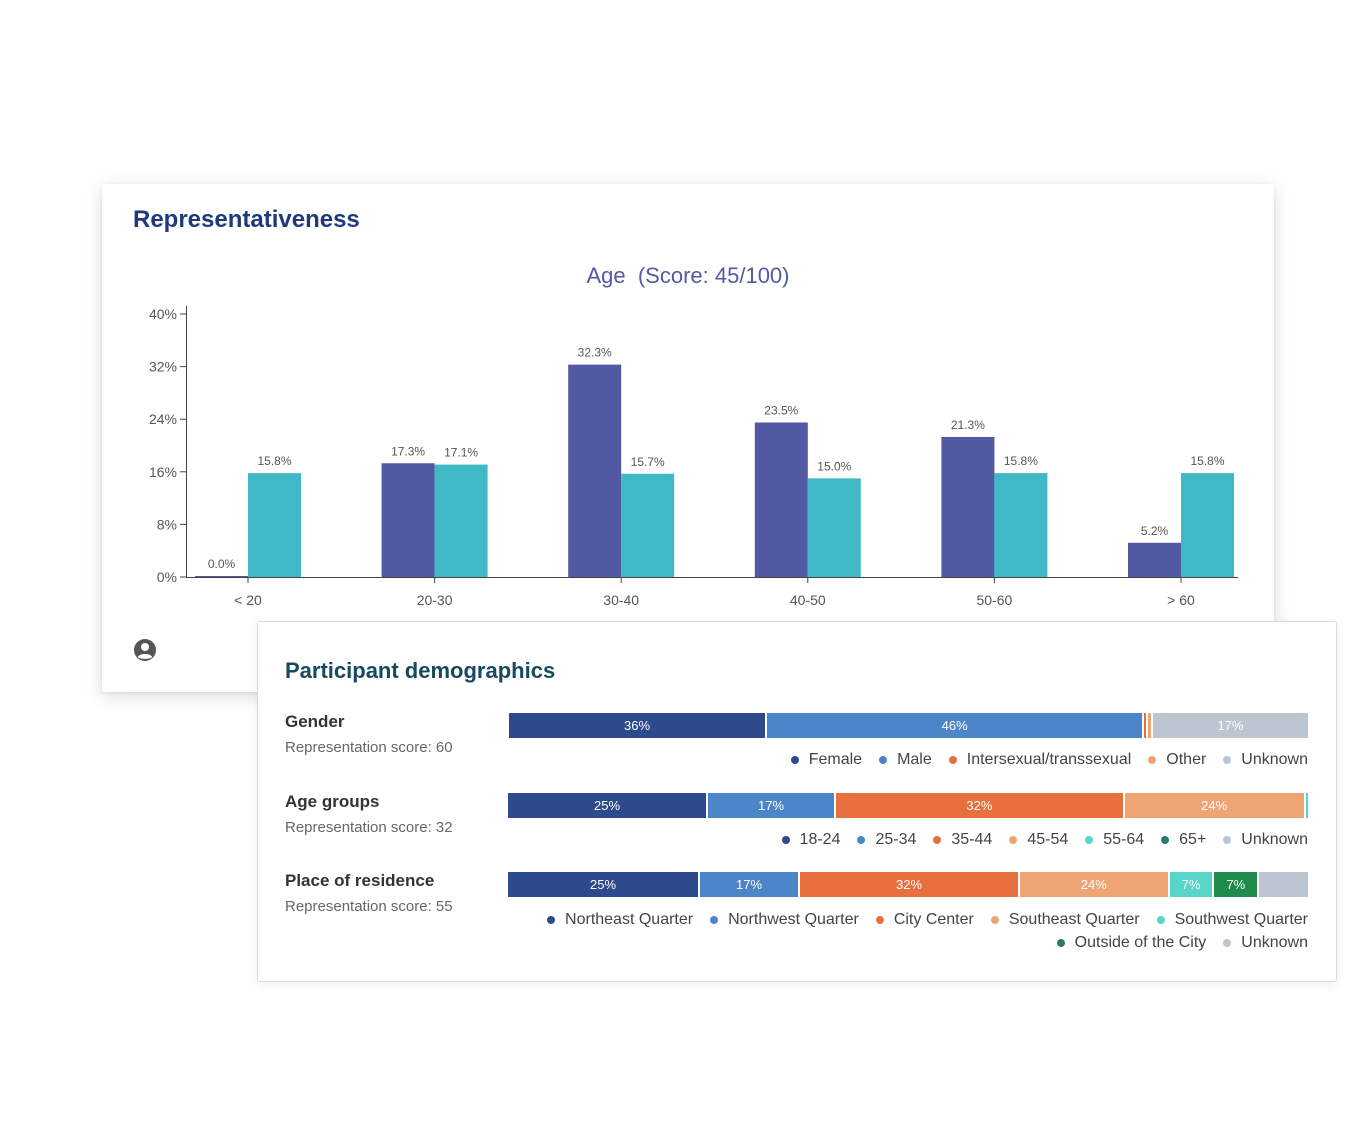 This screenshot has width=1364, height=1146. I want to click on card-title: Participant demographics, so click(420, 670).